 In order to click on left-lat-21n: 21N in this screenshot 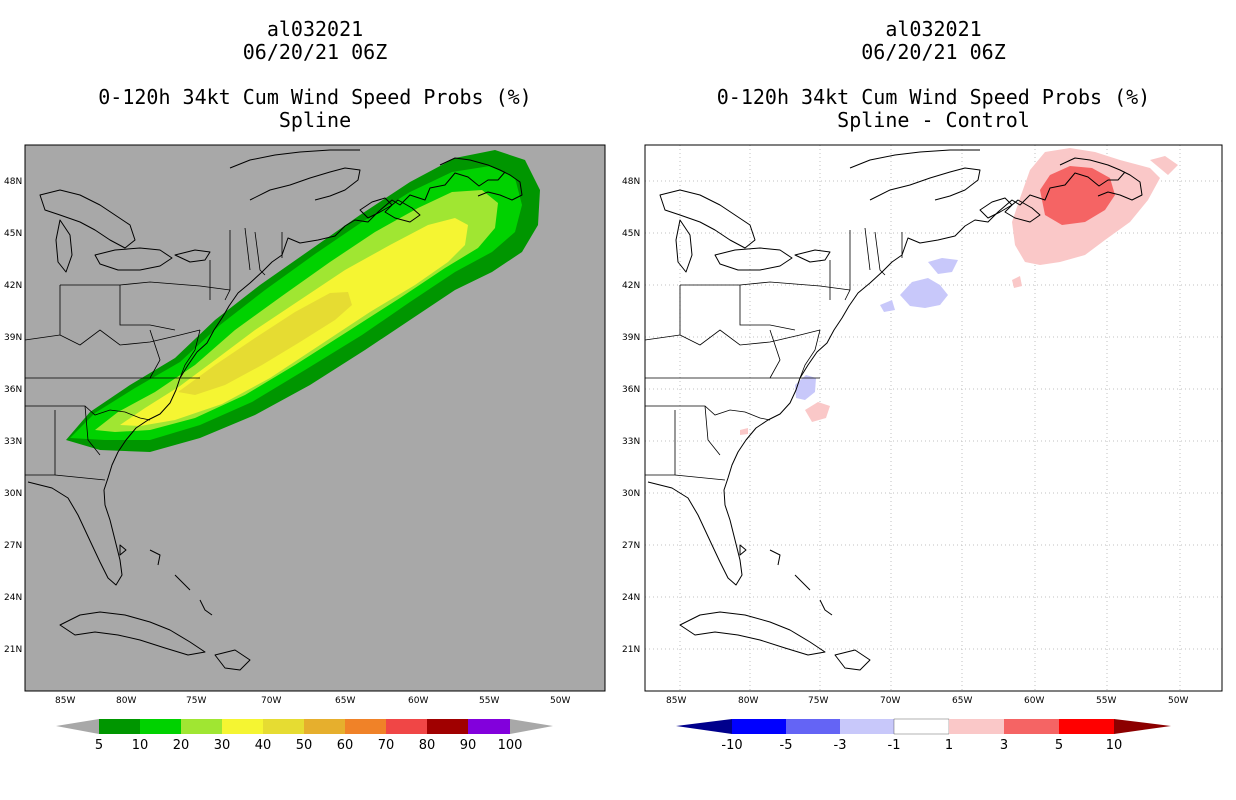, I will do `click(13, 650)`.